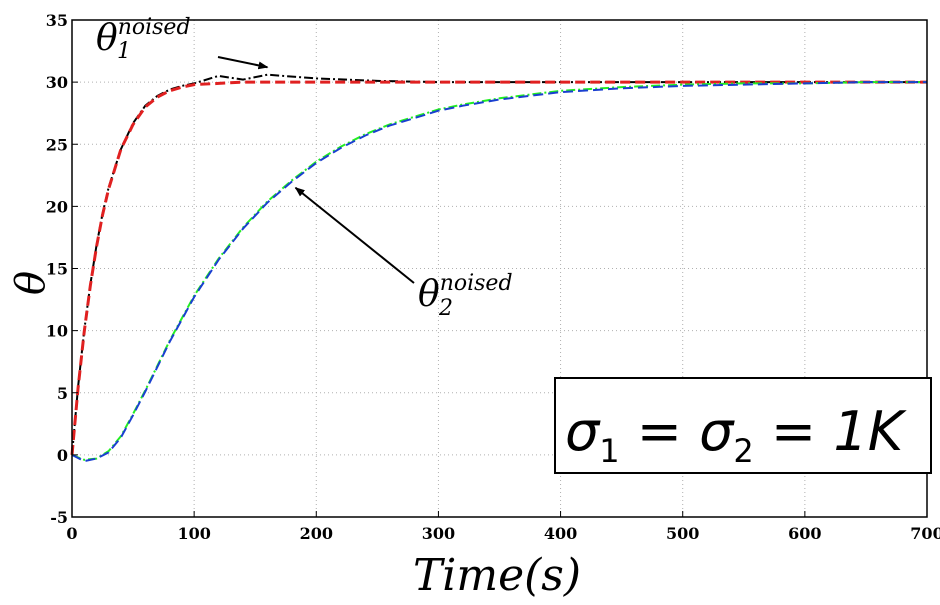 The image size is (940, 605). Describe the element at coordinates (154, 27) in the screenshot. I see `annotation-theta1-sup: noised` at that location.